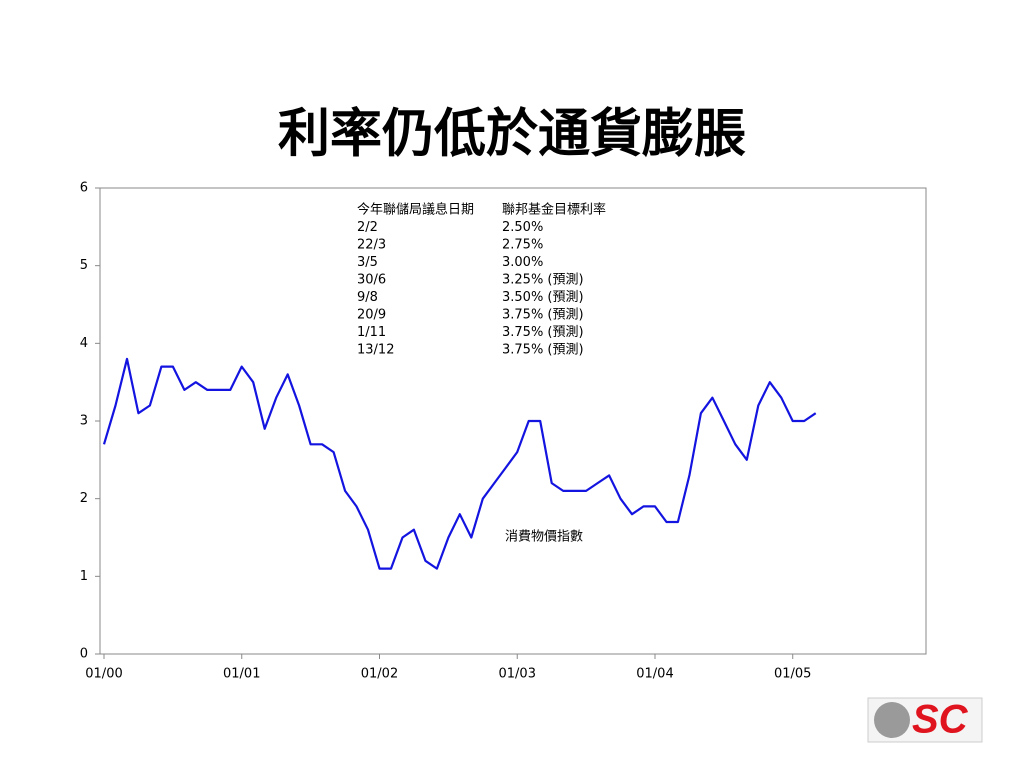  Describe the element at coordinates (241, 674) in the screenshot. I see `x-tick-label: 01/01` at that location.